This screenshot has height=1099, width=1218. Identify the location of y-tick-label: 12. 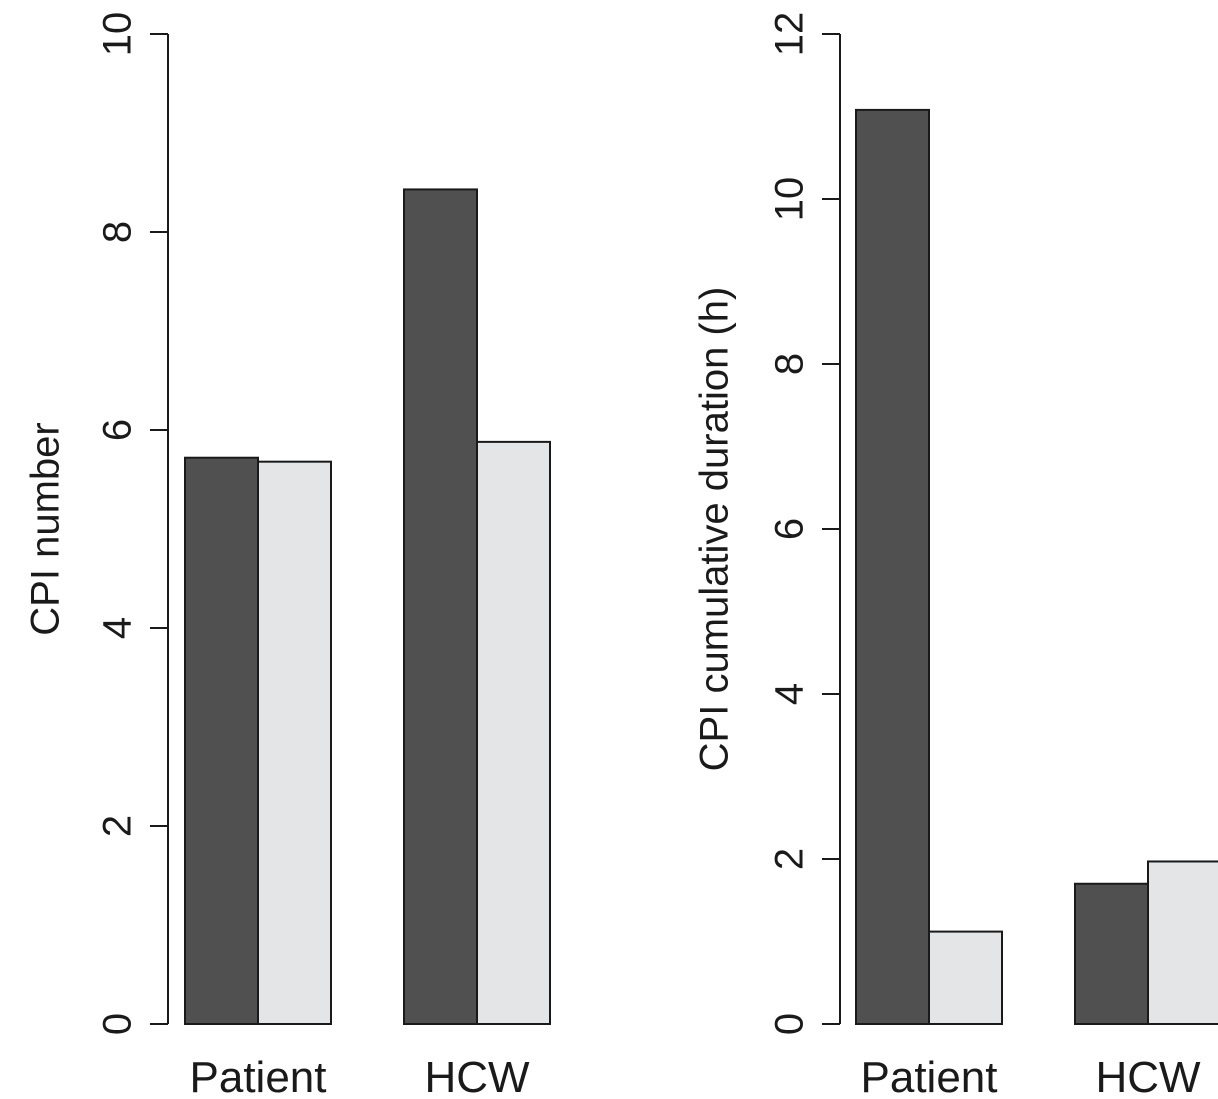
(790, 34).